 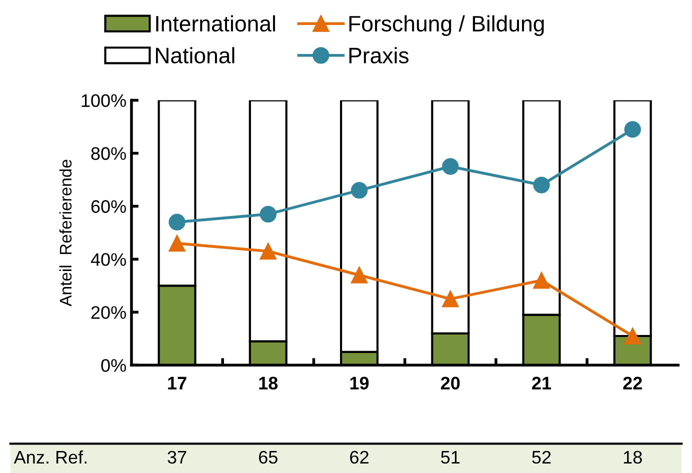 I want to click on legend-label: Praxis, so click(x=379, y=55).